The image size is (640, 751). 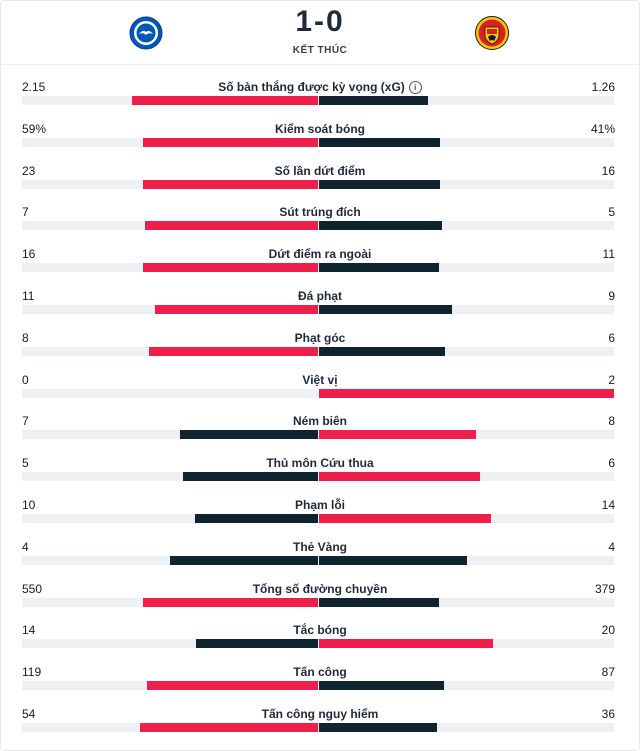 I want to click on stat-label-text: Ném biên, so click(x=319, y=421).